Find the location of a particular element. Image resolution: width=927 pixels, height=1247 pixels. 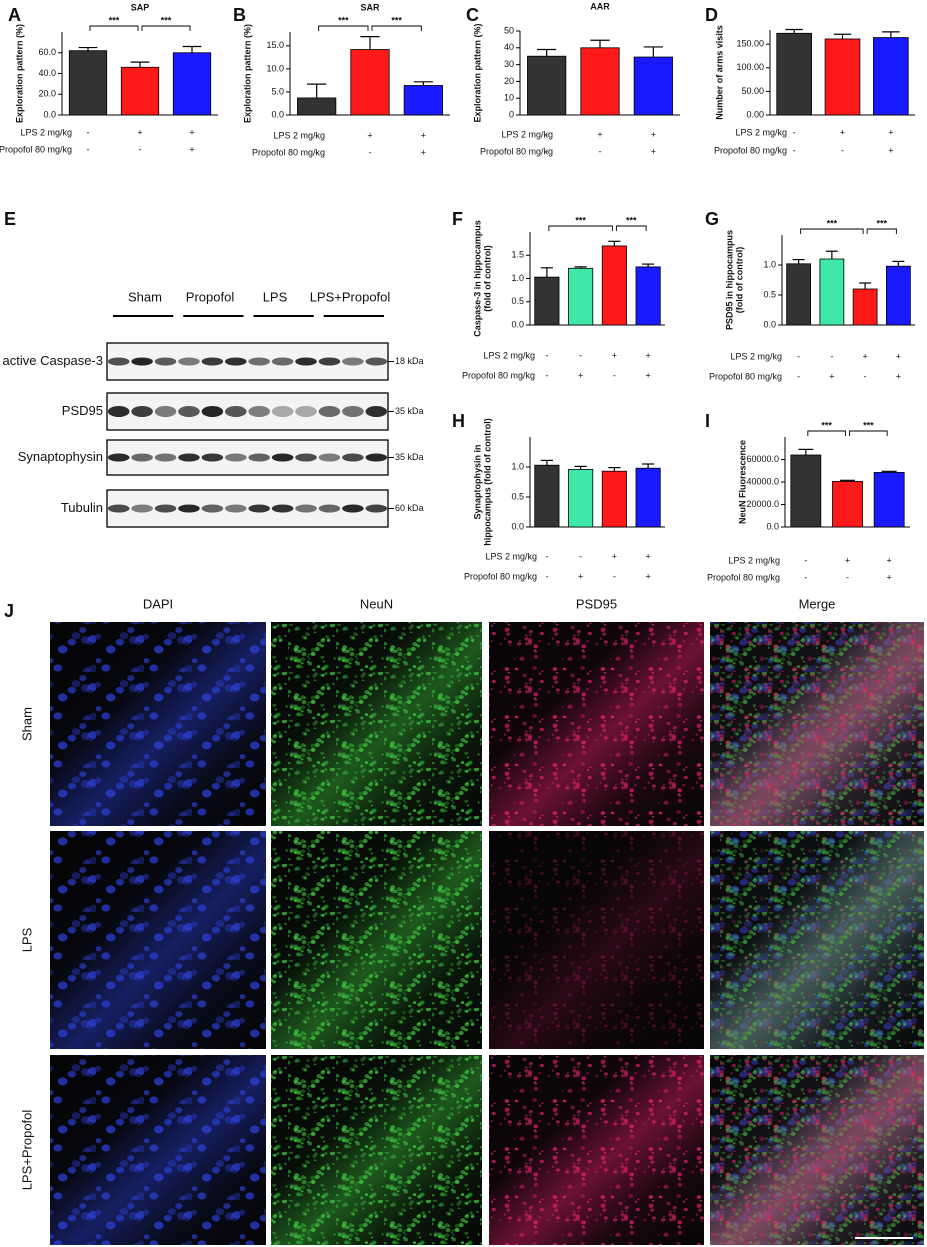

channel-header: Merge is located at coordinates (817, 603).